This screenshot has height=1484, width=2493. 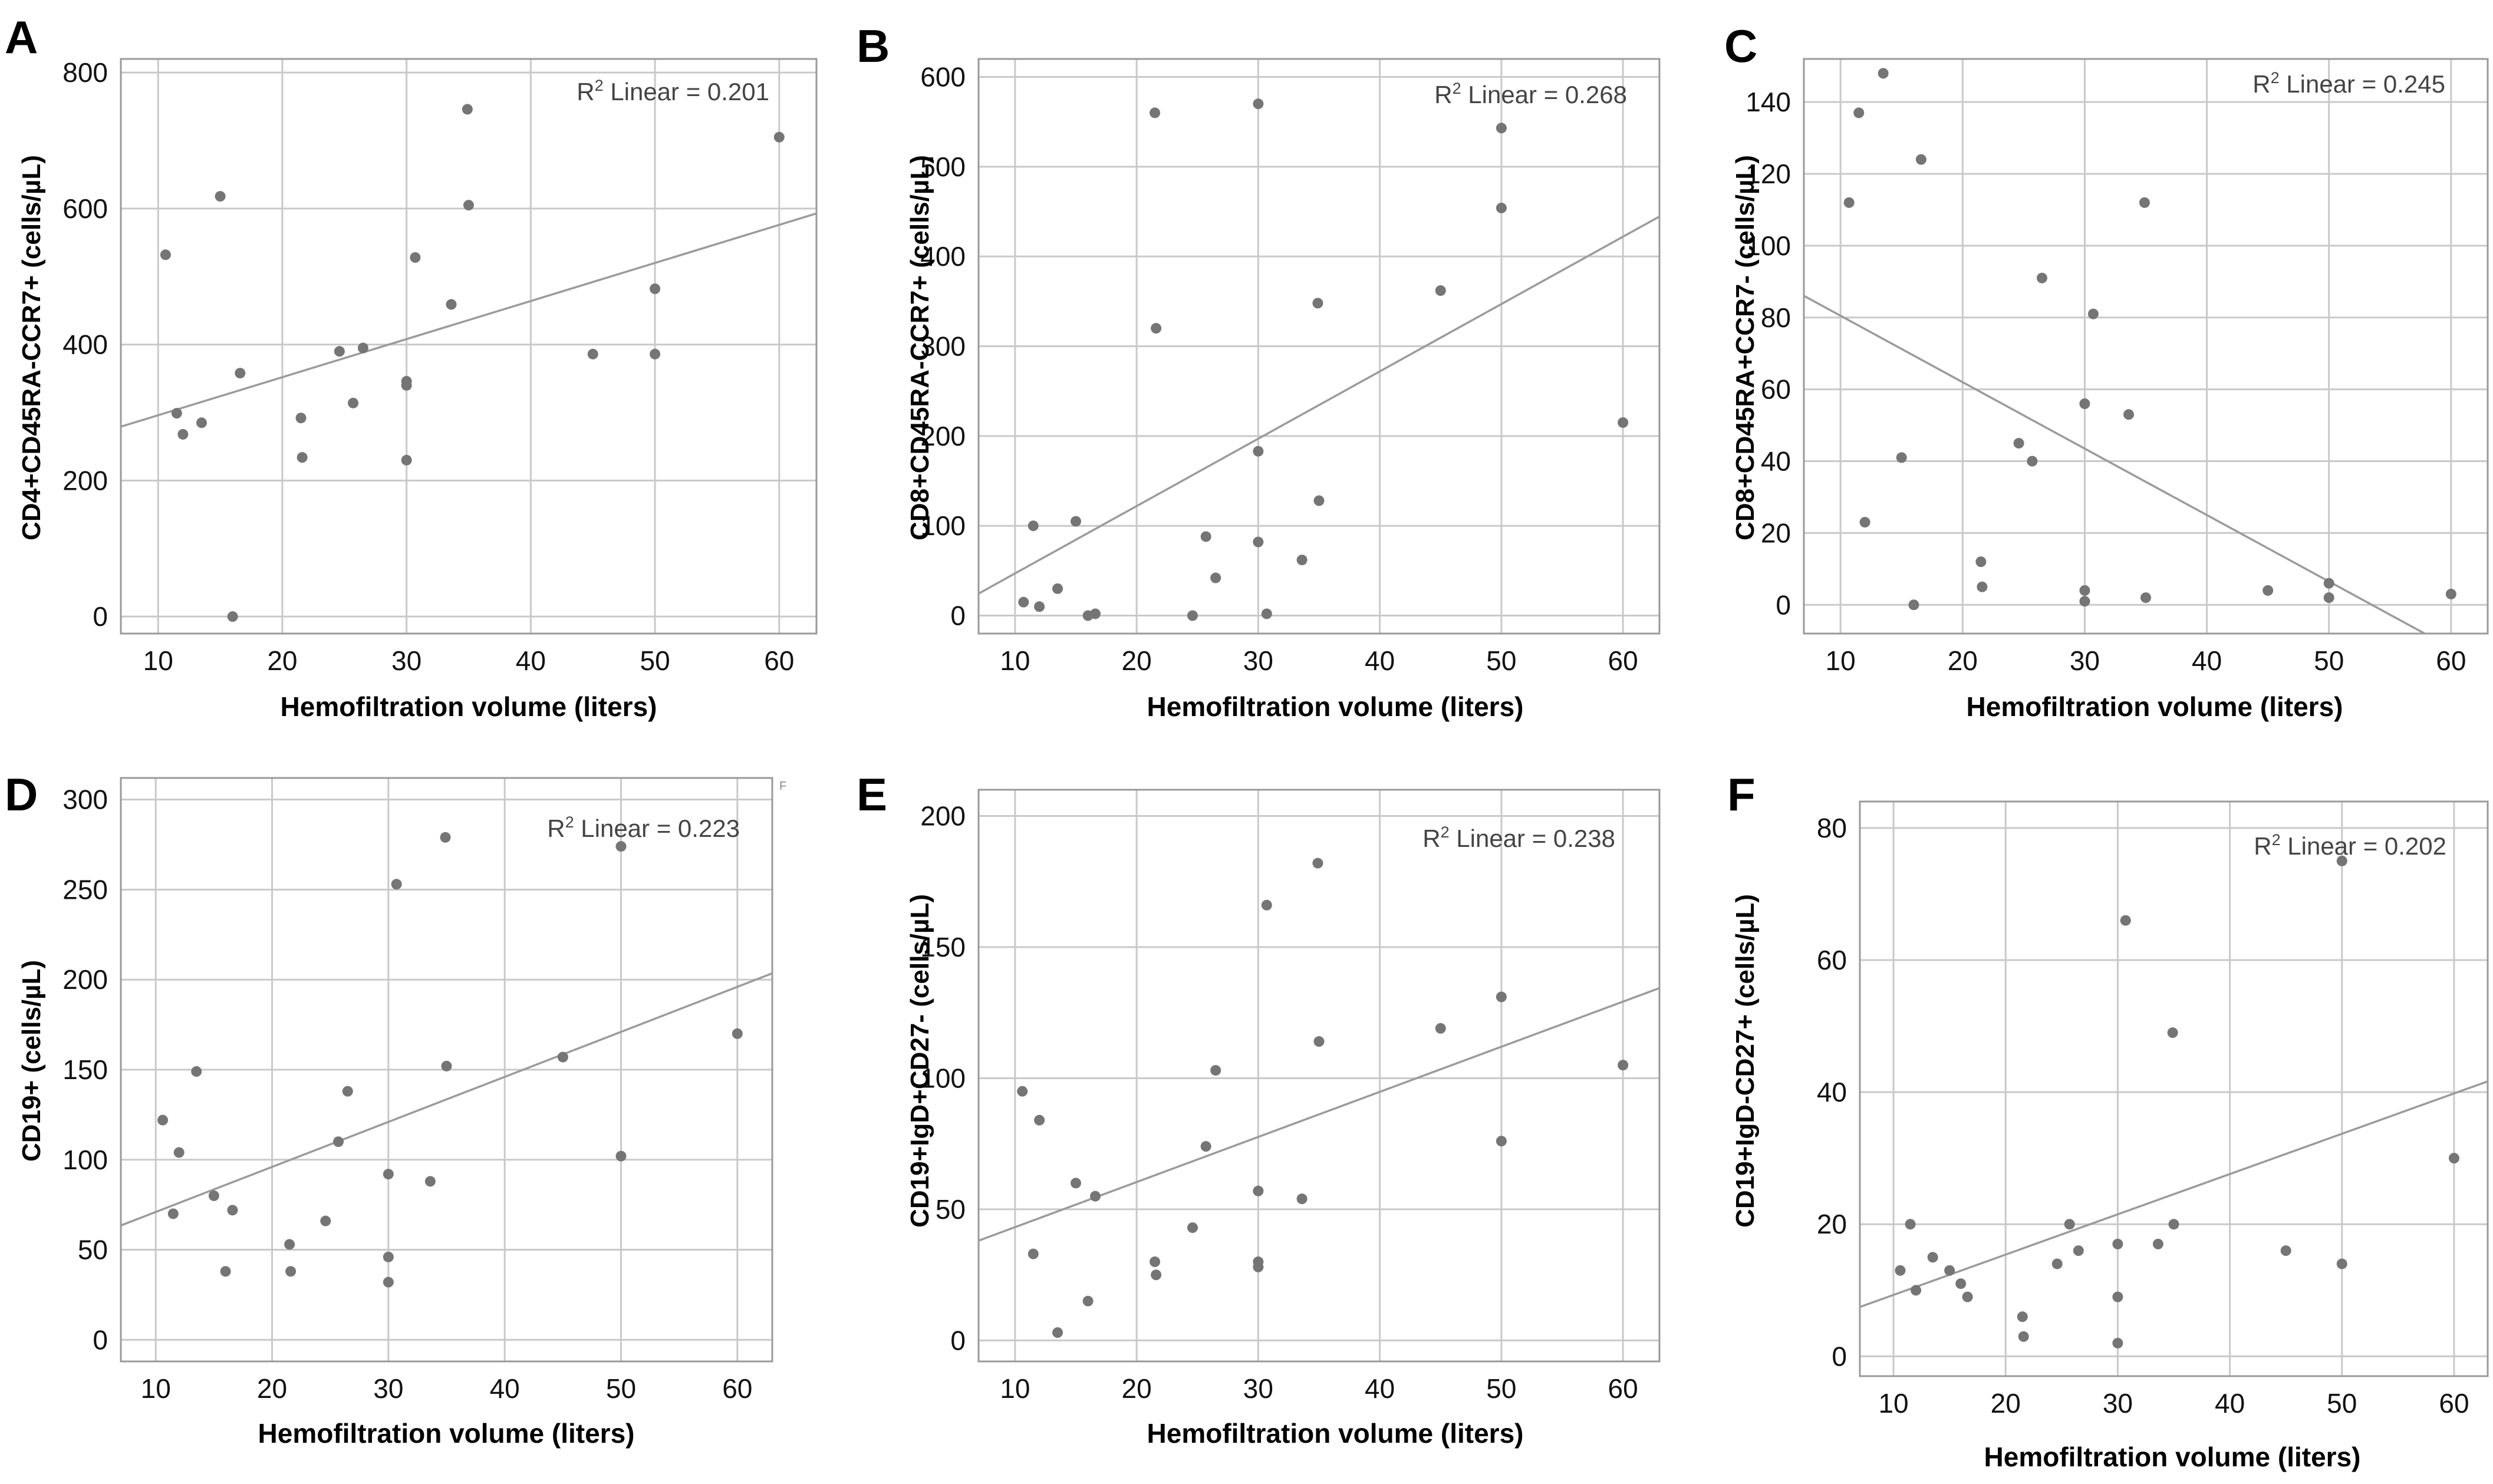 What do you see at coordinates (1776, 318) in the screenshot?
I see `y-tick-label: 80` at bounding box center [1776, 318].